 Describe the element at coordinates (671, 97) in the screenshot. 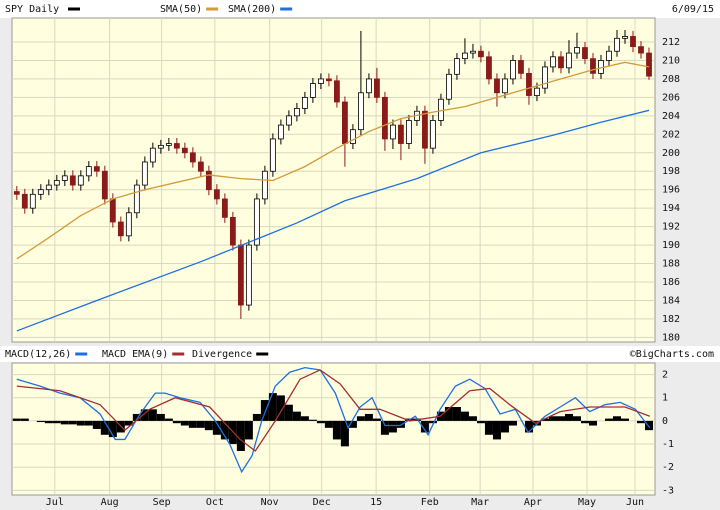

I see `y-tick-label: 206` at that location.